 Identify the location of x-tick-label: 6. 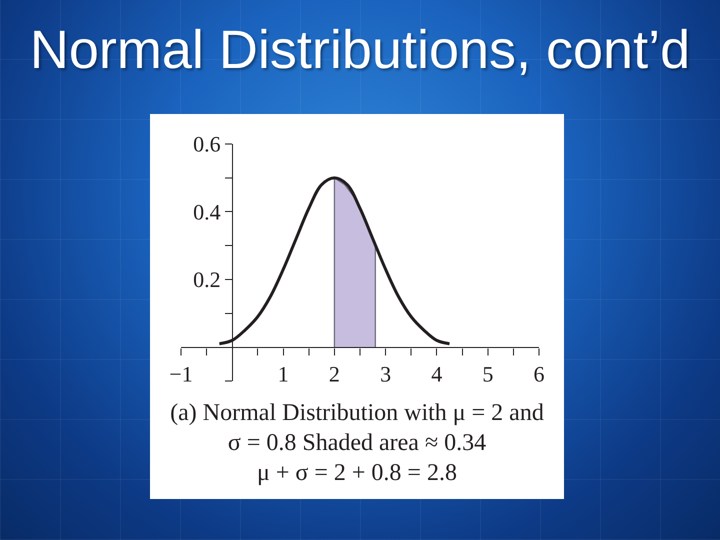
(539, 374).